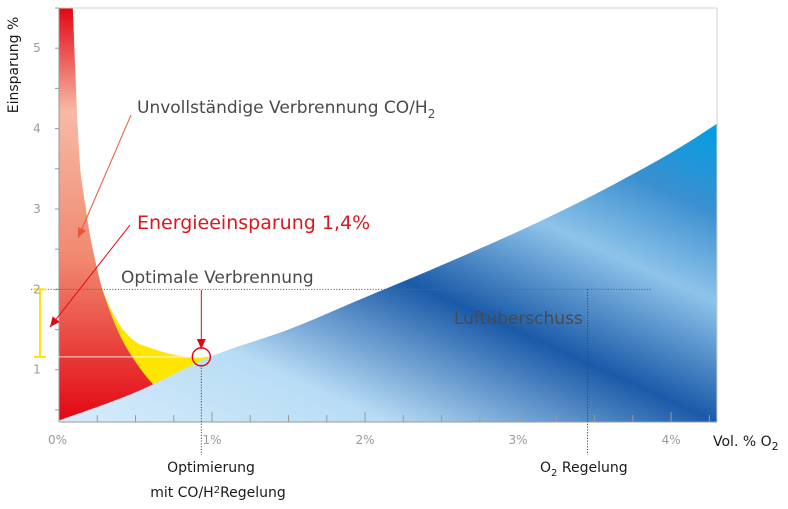 The width and height of the screenshot is (788, 509). What do you see at coordinates (286, 109) in the screenshot?
I see `annotation-incomplete-combustion: Unvollständige Verbrennung CO/H2` at bounding box center [286, 109].